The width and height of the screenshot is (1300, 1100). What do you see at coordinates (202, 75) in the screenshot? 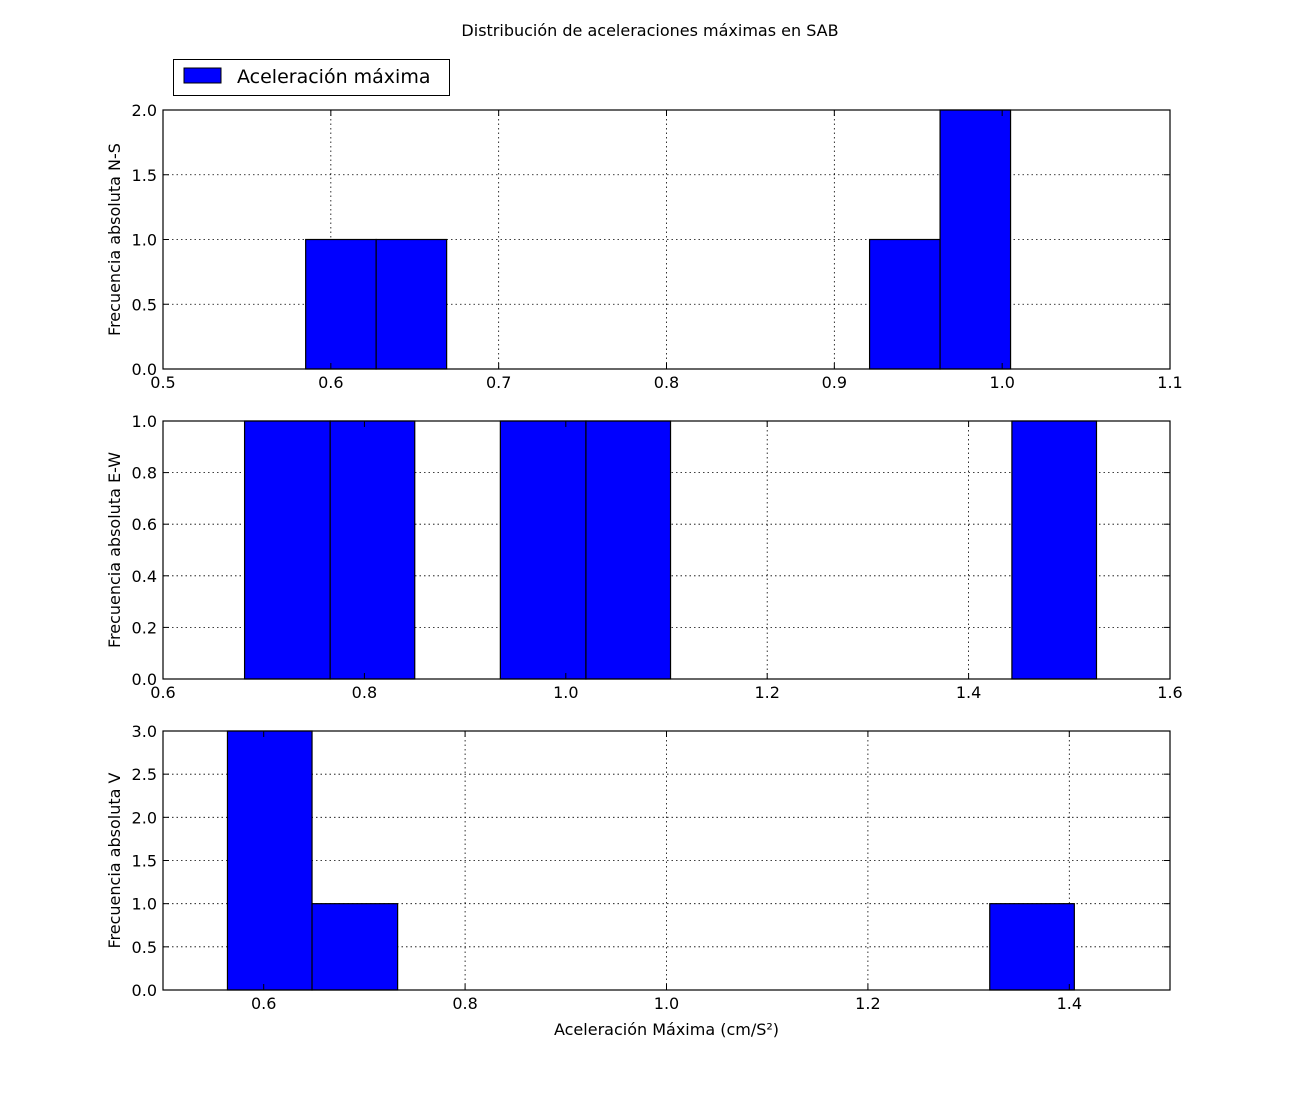
I see `legend-swatch` at bounding box center [202, 75].